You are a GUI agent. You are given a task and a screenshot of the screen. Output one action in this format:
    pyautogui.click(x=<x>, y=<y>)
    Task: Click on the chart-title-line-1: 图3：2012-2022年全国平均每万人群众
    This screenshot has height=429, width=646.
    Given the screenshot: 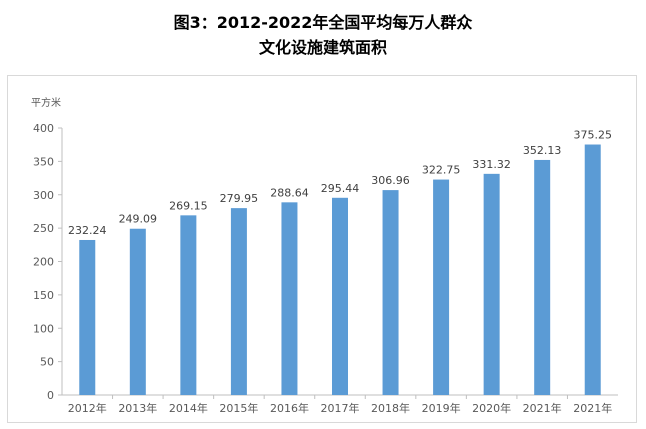 What is the action you would take?
    pyautogui.click(x=323, y=22)
    